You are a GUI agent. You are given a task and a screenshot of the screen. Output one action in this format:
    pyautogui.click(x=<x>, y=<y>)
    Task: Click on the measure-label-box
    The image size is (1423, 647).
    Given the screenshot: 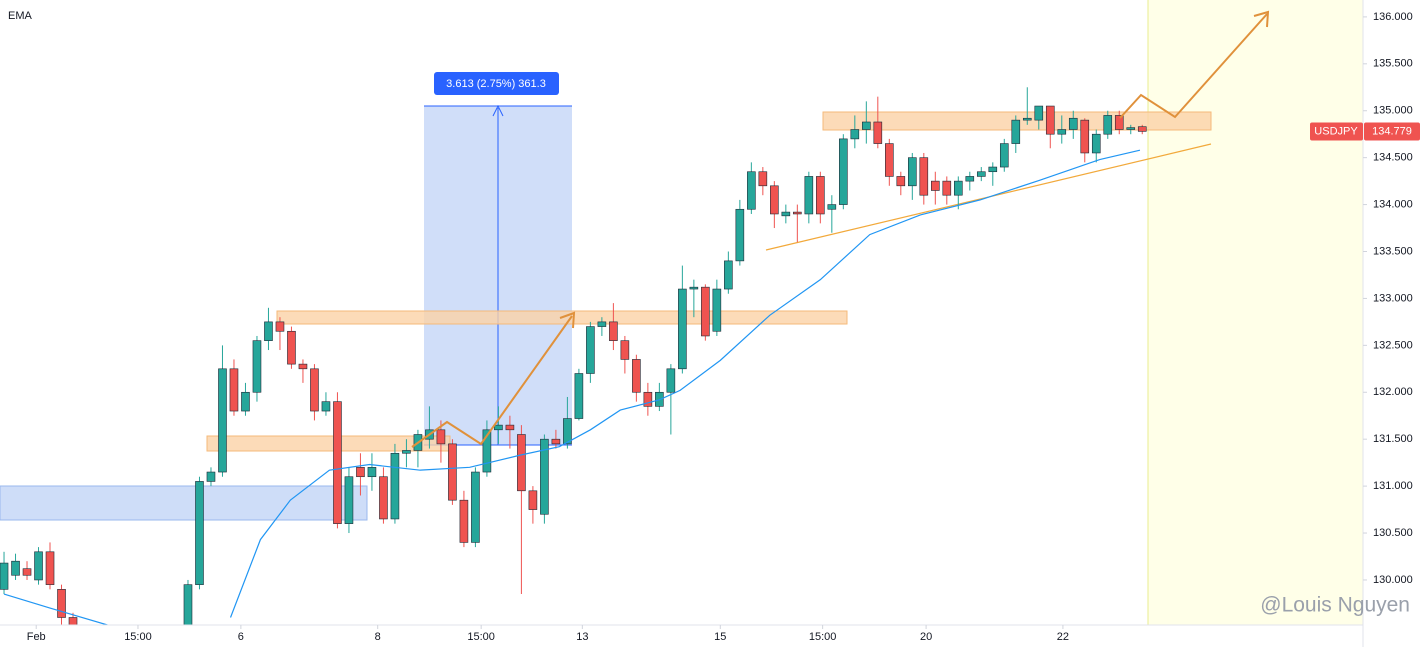 What is the action you would take?
    pyautogui.click(x=496, y=83)
    